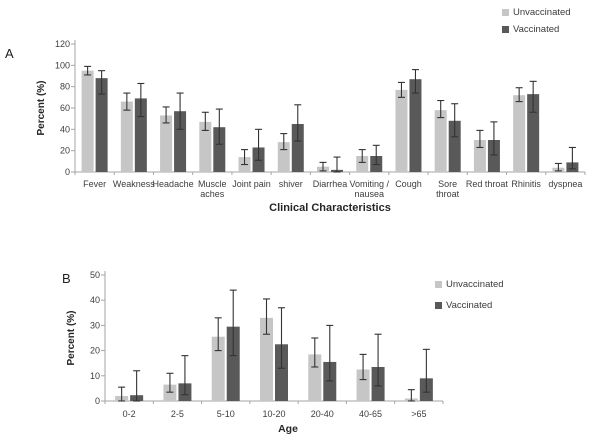 This screenshot has height=440, width=600. What do you see at coordinates (180, 141) in the screenshot?
I see `bar-vaccinated-headache` at bounding box center [180, 141].